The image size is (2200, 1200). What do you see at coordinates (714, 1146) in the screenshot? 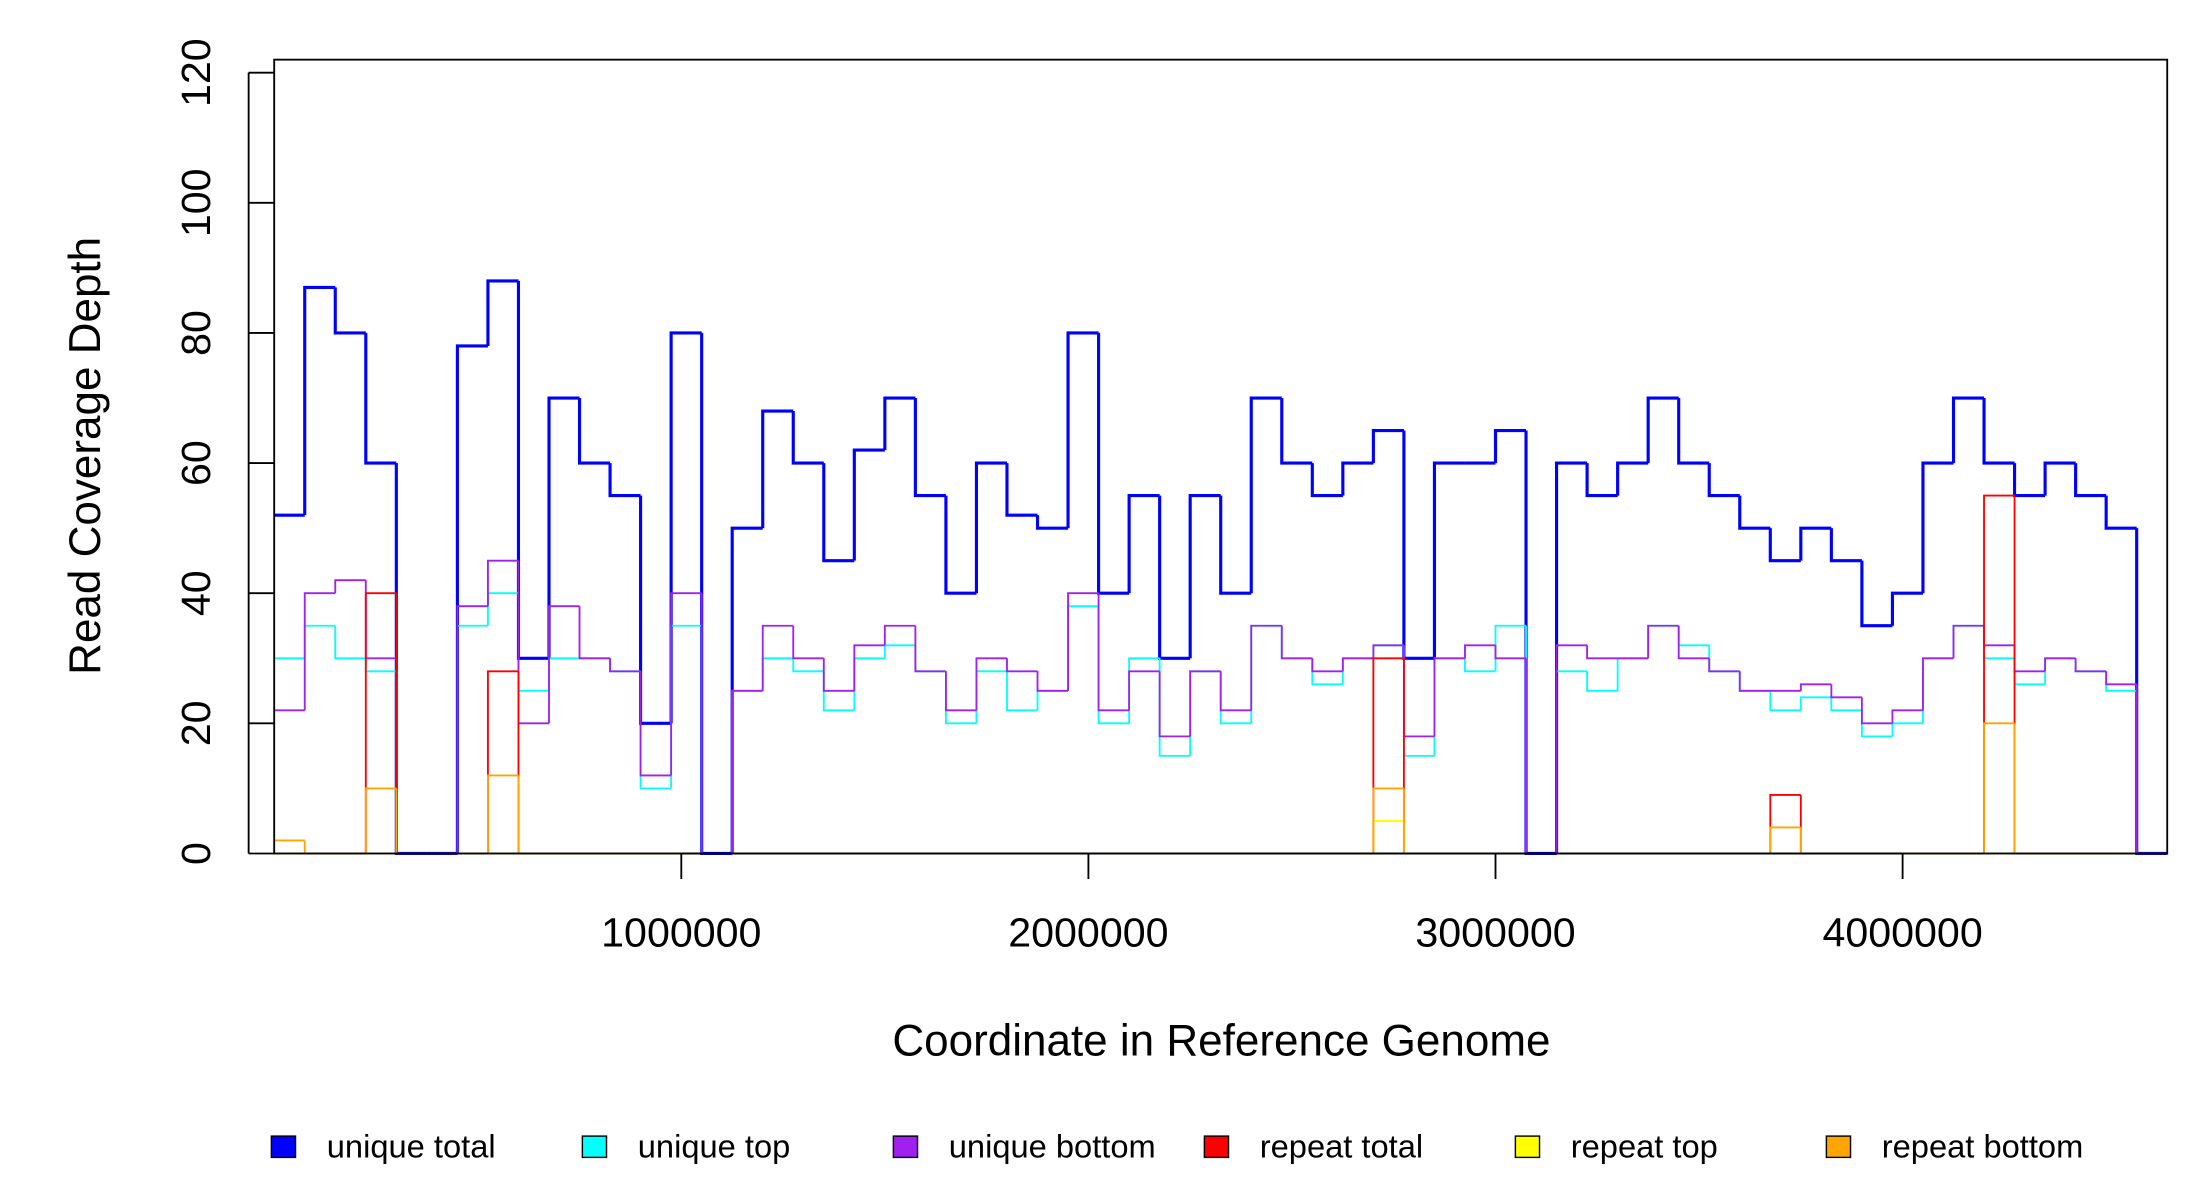
I see `legend-label: unique top` at bounding box center [714, 1146].